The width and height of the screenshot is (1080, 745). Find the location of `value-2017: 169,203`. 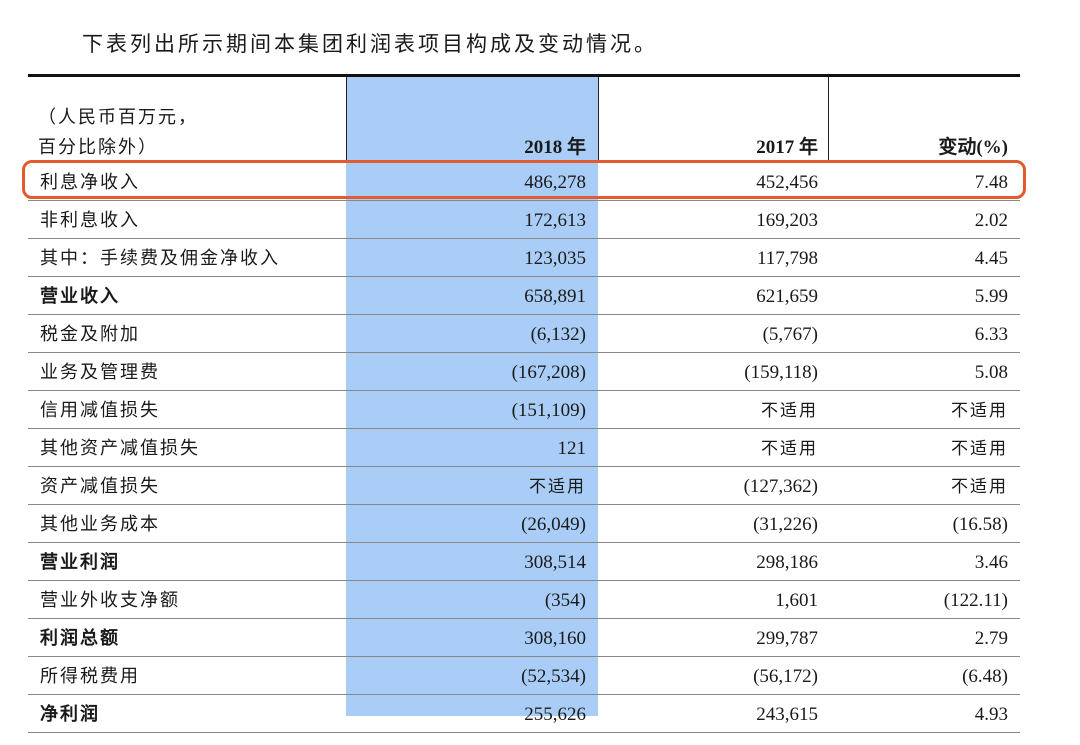

value-2017: 169,203 is located at coordinates (787, 220).